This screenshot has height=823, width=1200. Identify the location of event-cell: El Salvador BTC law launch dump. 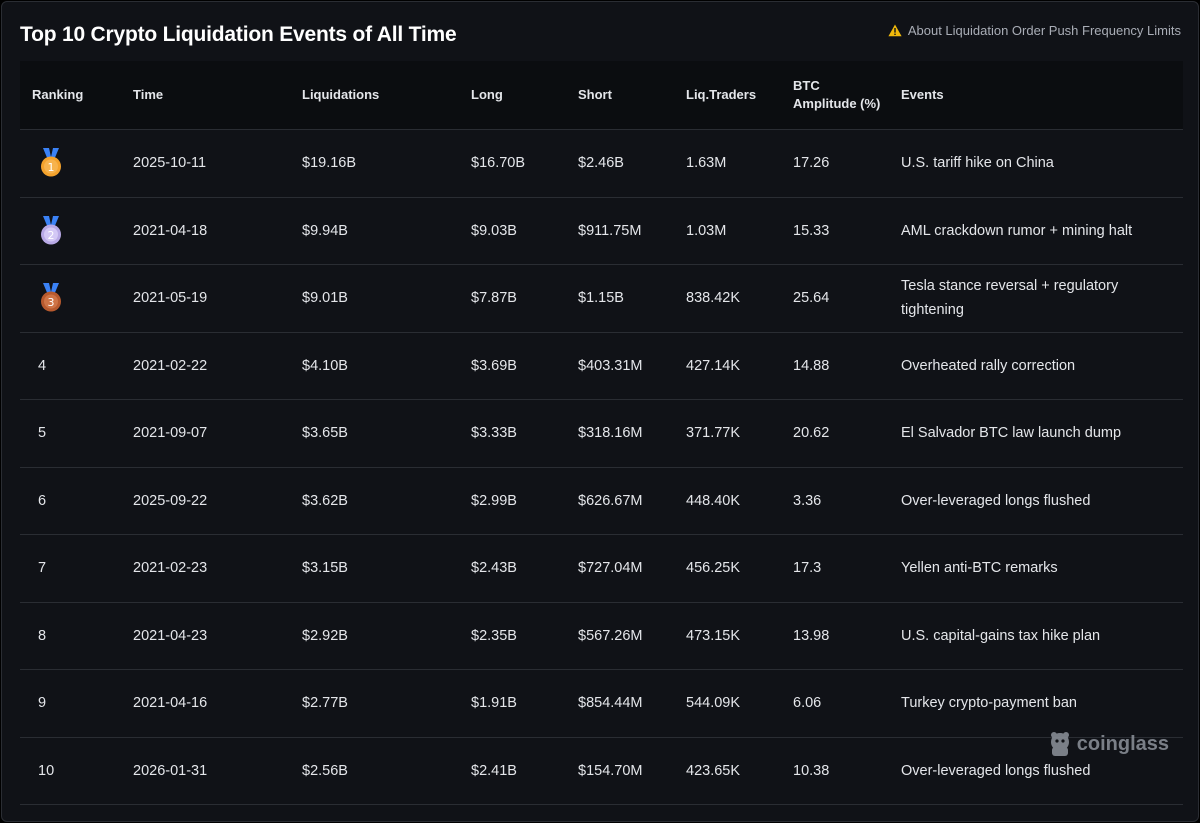
(1036, 433).